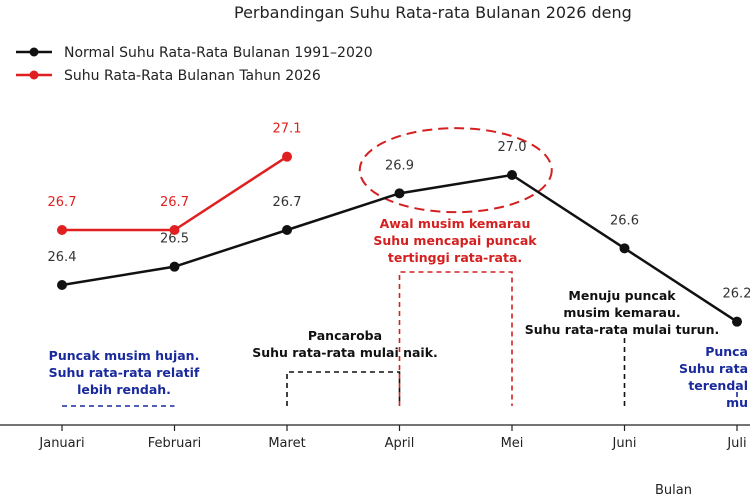 The width and height of the screenshot is (750, 500). What do you see at coordinates (34, 75) in the screenshot?
I see `legend-marker-2026` at bounding box center [34, 75].